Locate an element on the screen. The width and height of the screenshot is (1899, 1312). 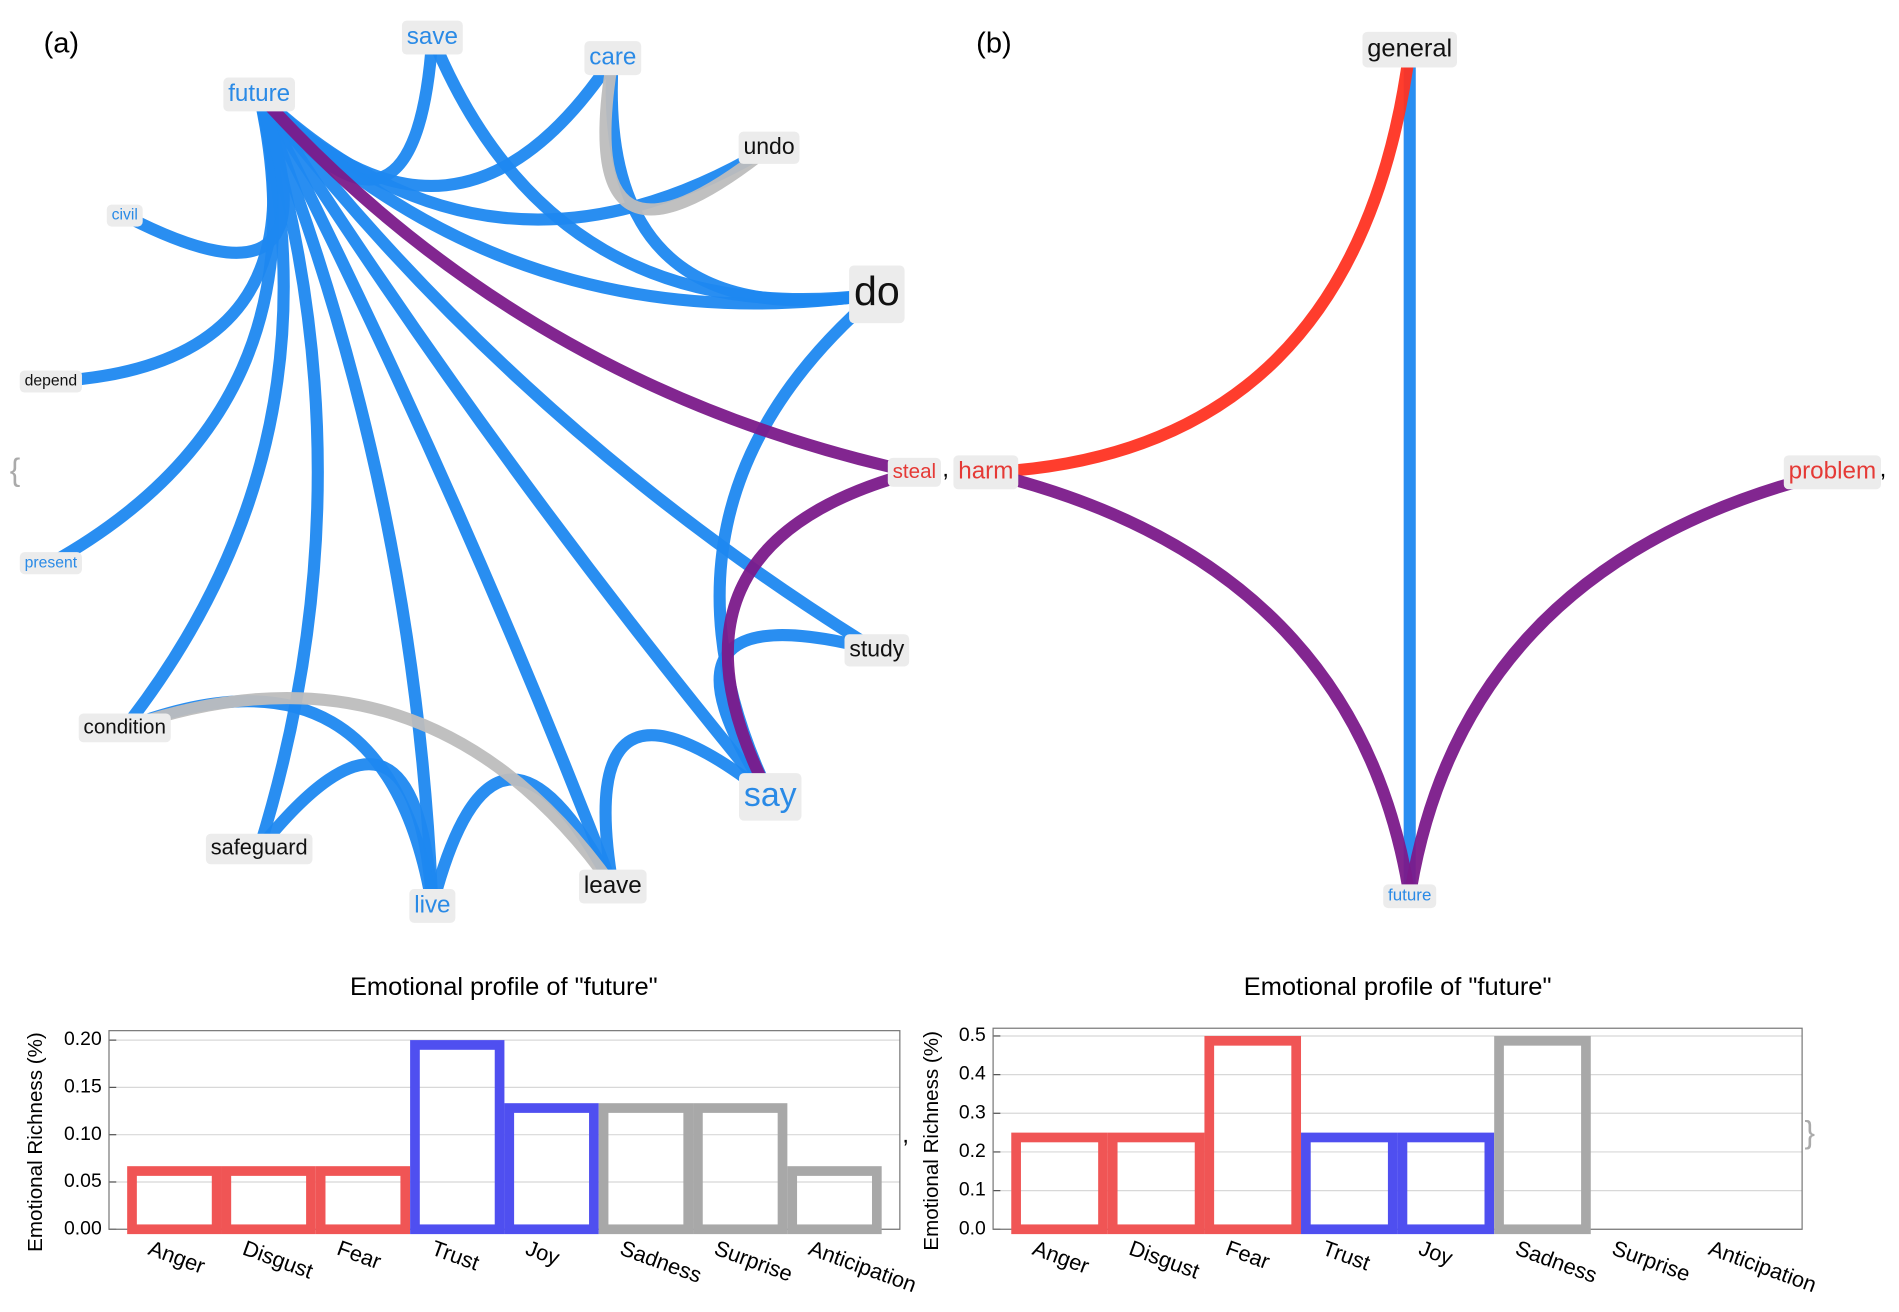
node-label: civil is located at coordinates (125, 215).